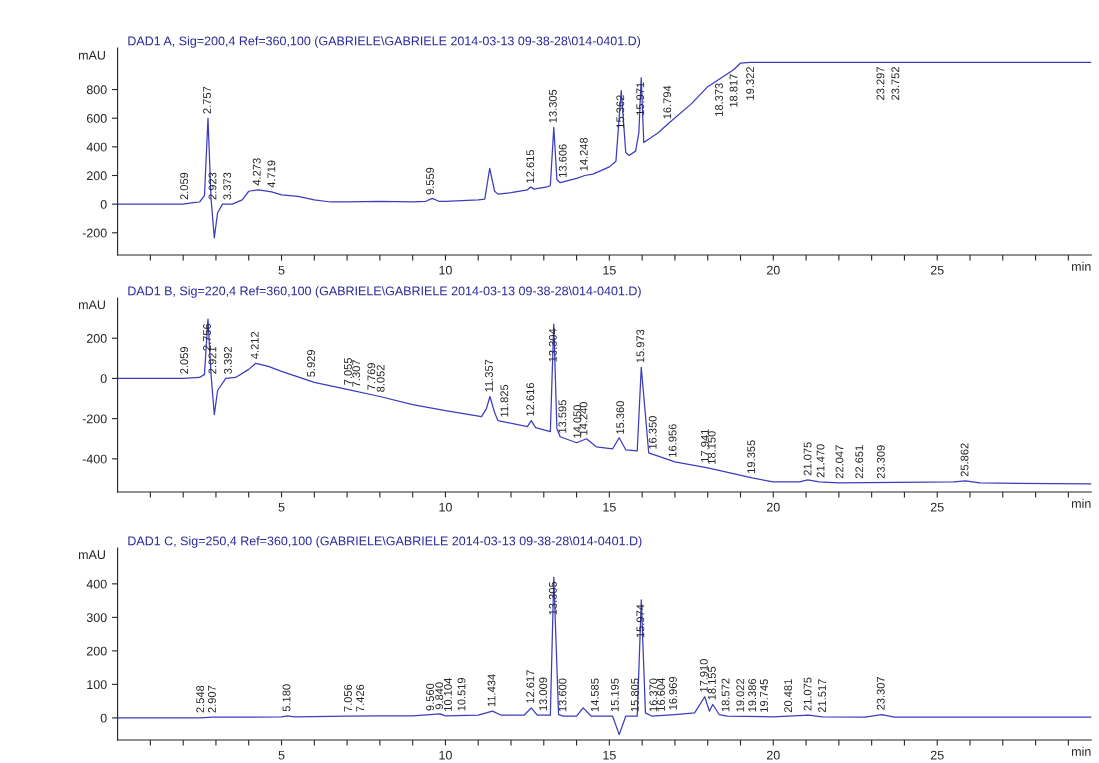 The height and width of the screenshot is (763, 1099). Describe the element at coordinates (653, 695) in the screenshot. I see `annotation: 16.370` at that location.